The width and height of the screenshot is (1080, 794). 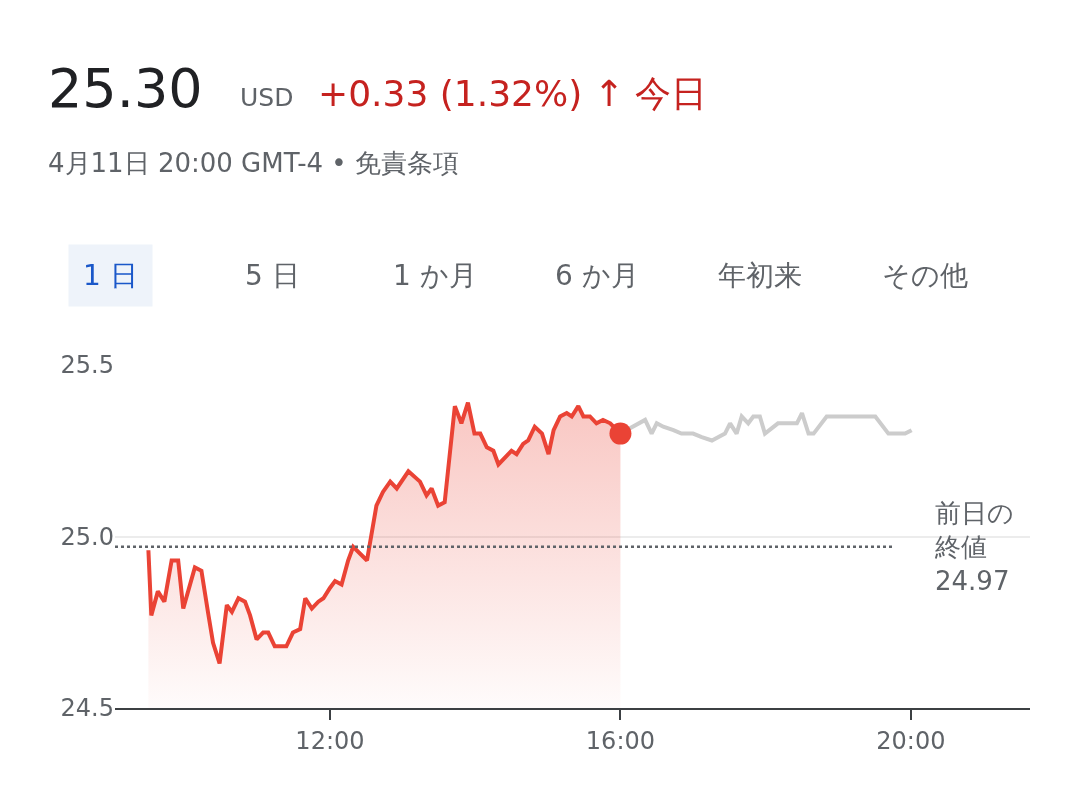 I want to click on y-tick-label: 25.0, so click(x=87, y=536).